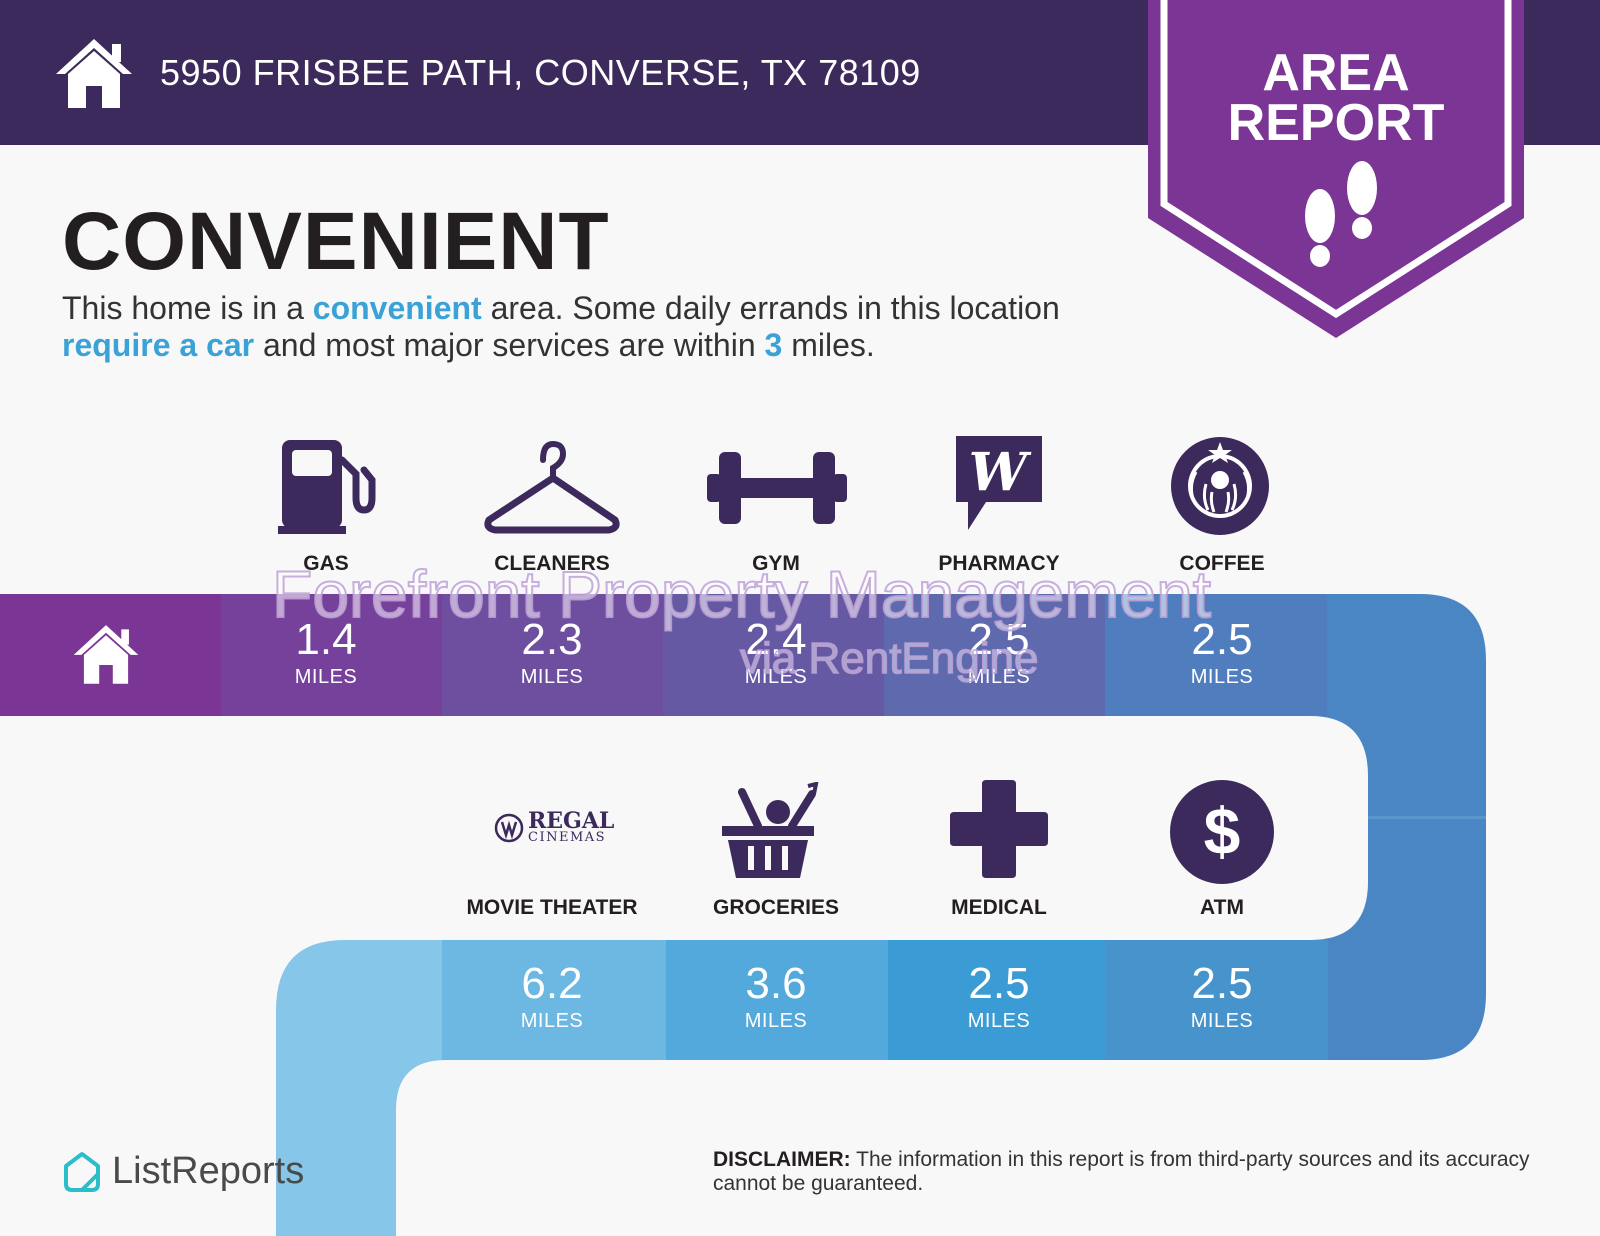 The image size is (1600, 1236). I want to click on regal-logo-line-2: CINEMAS, so click(567, 837).